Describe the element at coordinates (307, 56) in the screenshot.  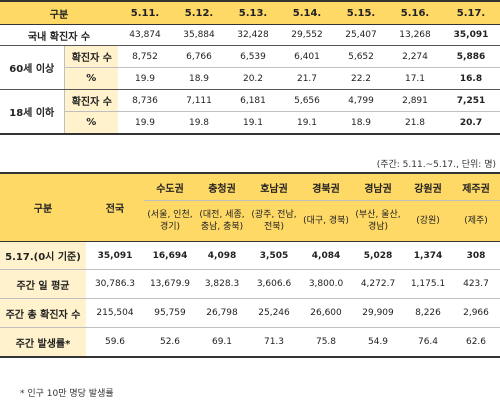
I see `cell: 6,401` at that location.